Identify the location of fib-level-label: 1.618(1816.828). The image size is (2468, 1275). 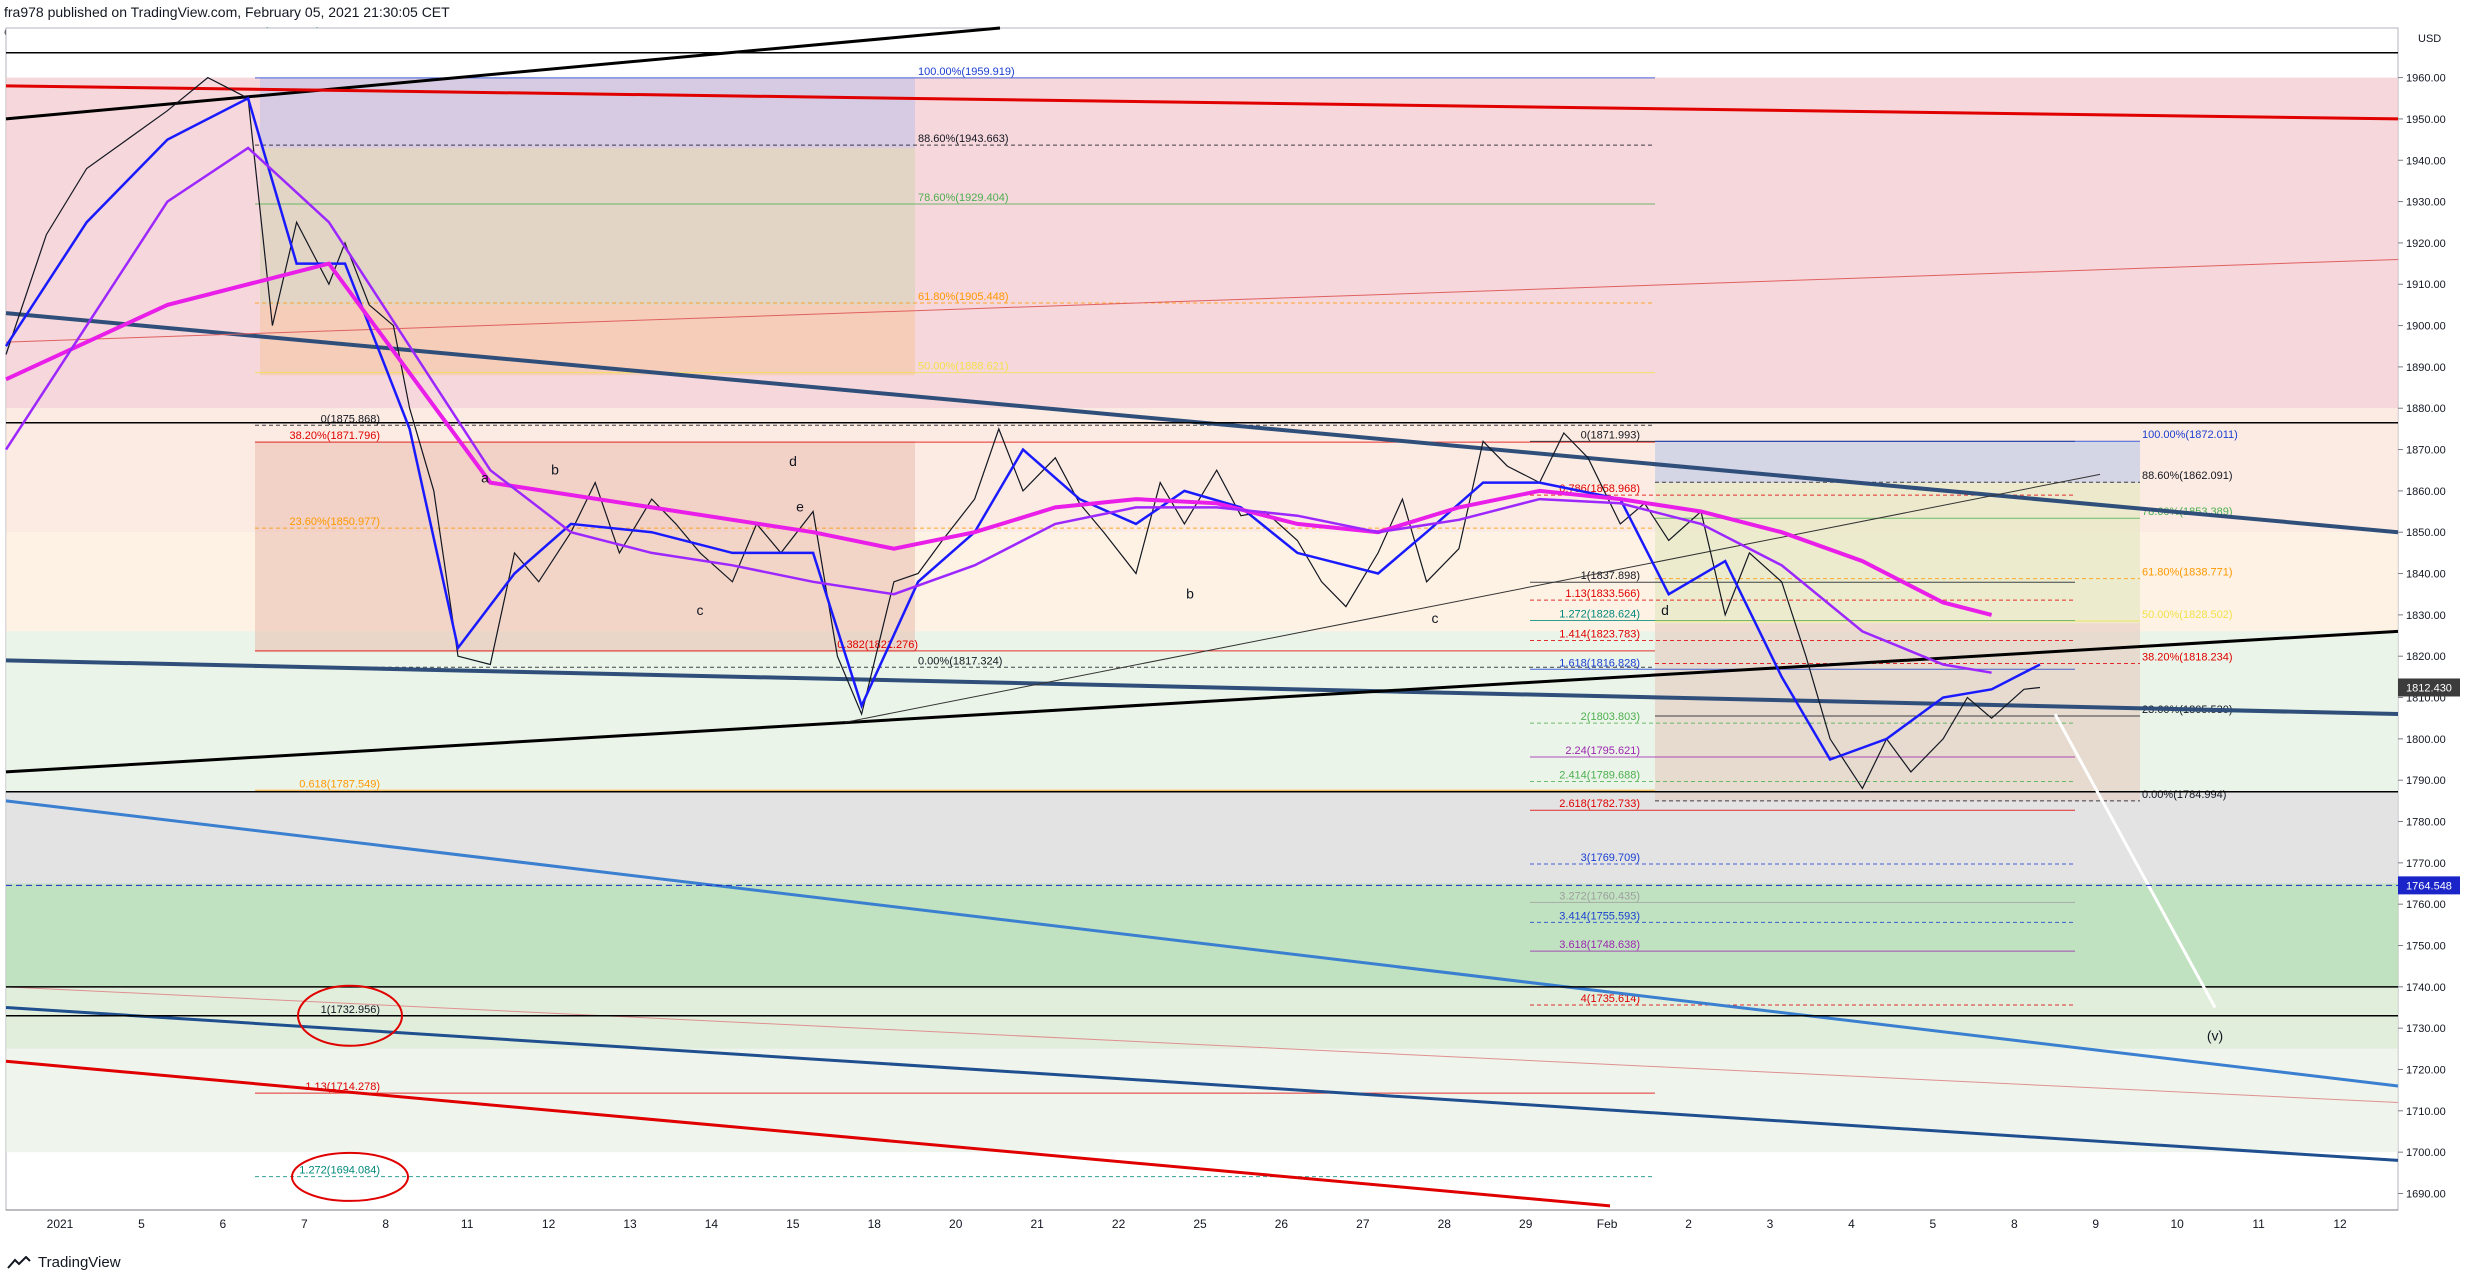
(1599, 663).